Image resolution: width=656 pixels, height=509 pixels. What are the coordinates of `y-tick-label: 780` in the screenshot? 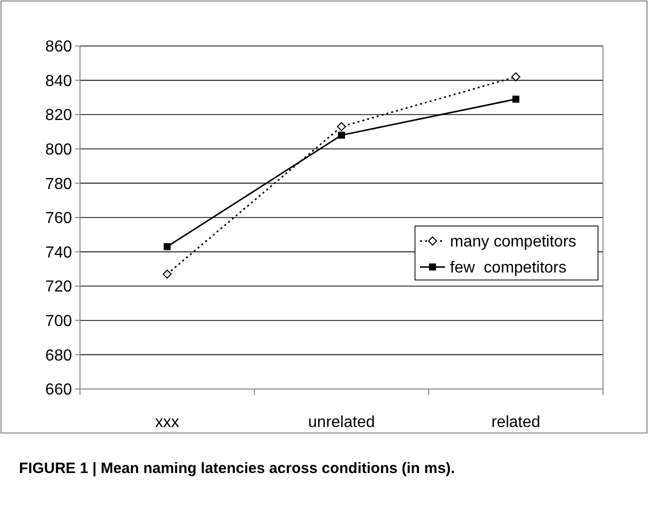 It's located at (58, 184).